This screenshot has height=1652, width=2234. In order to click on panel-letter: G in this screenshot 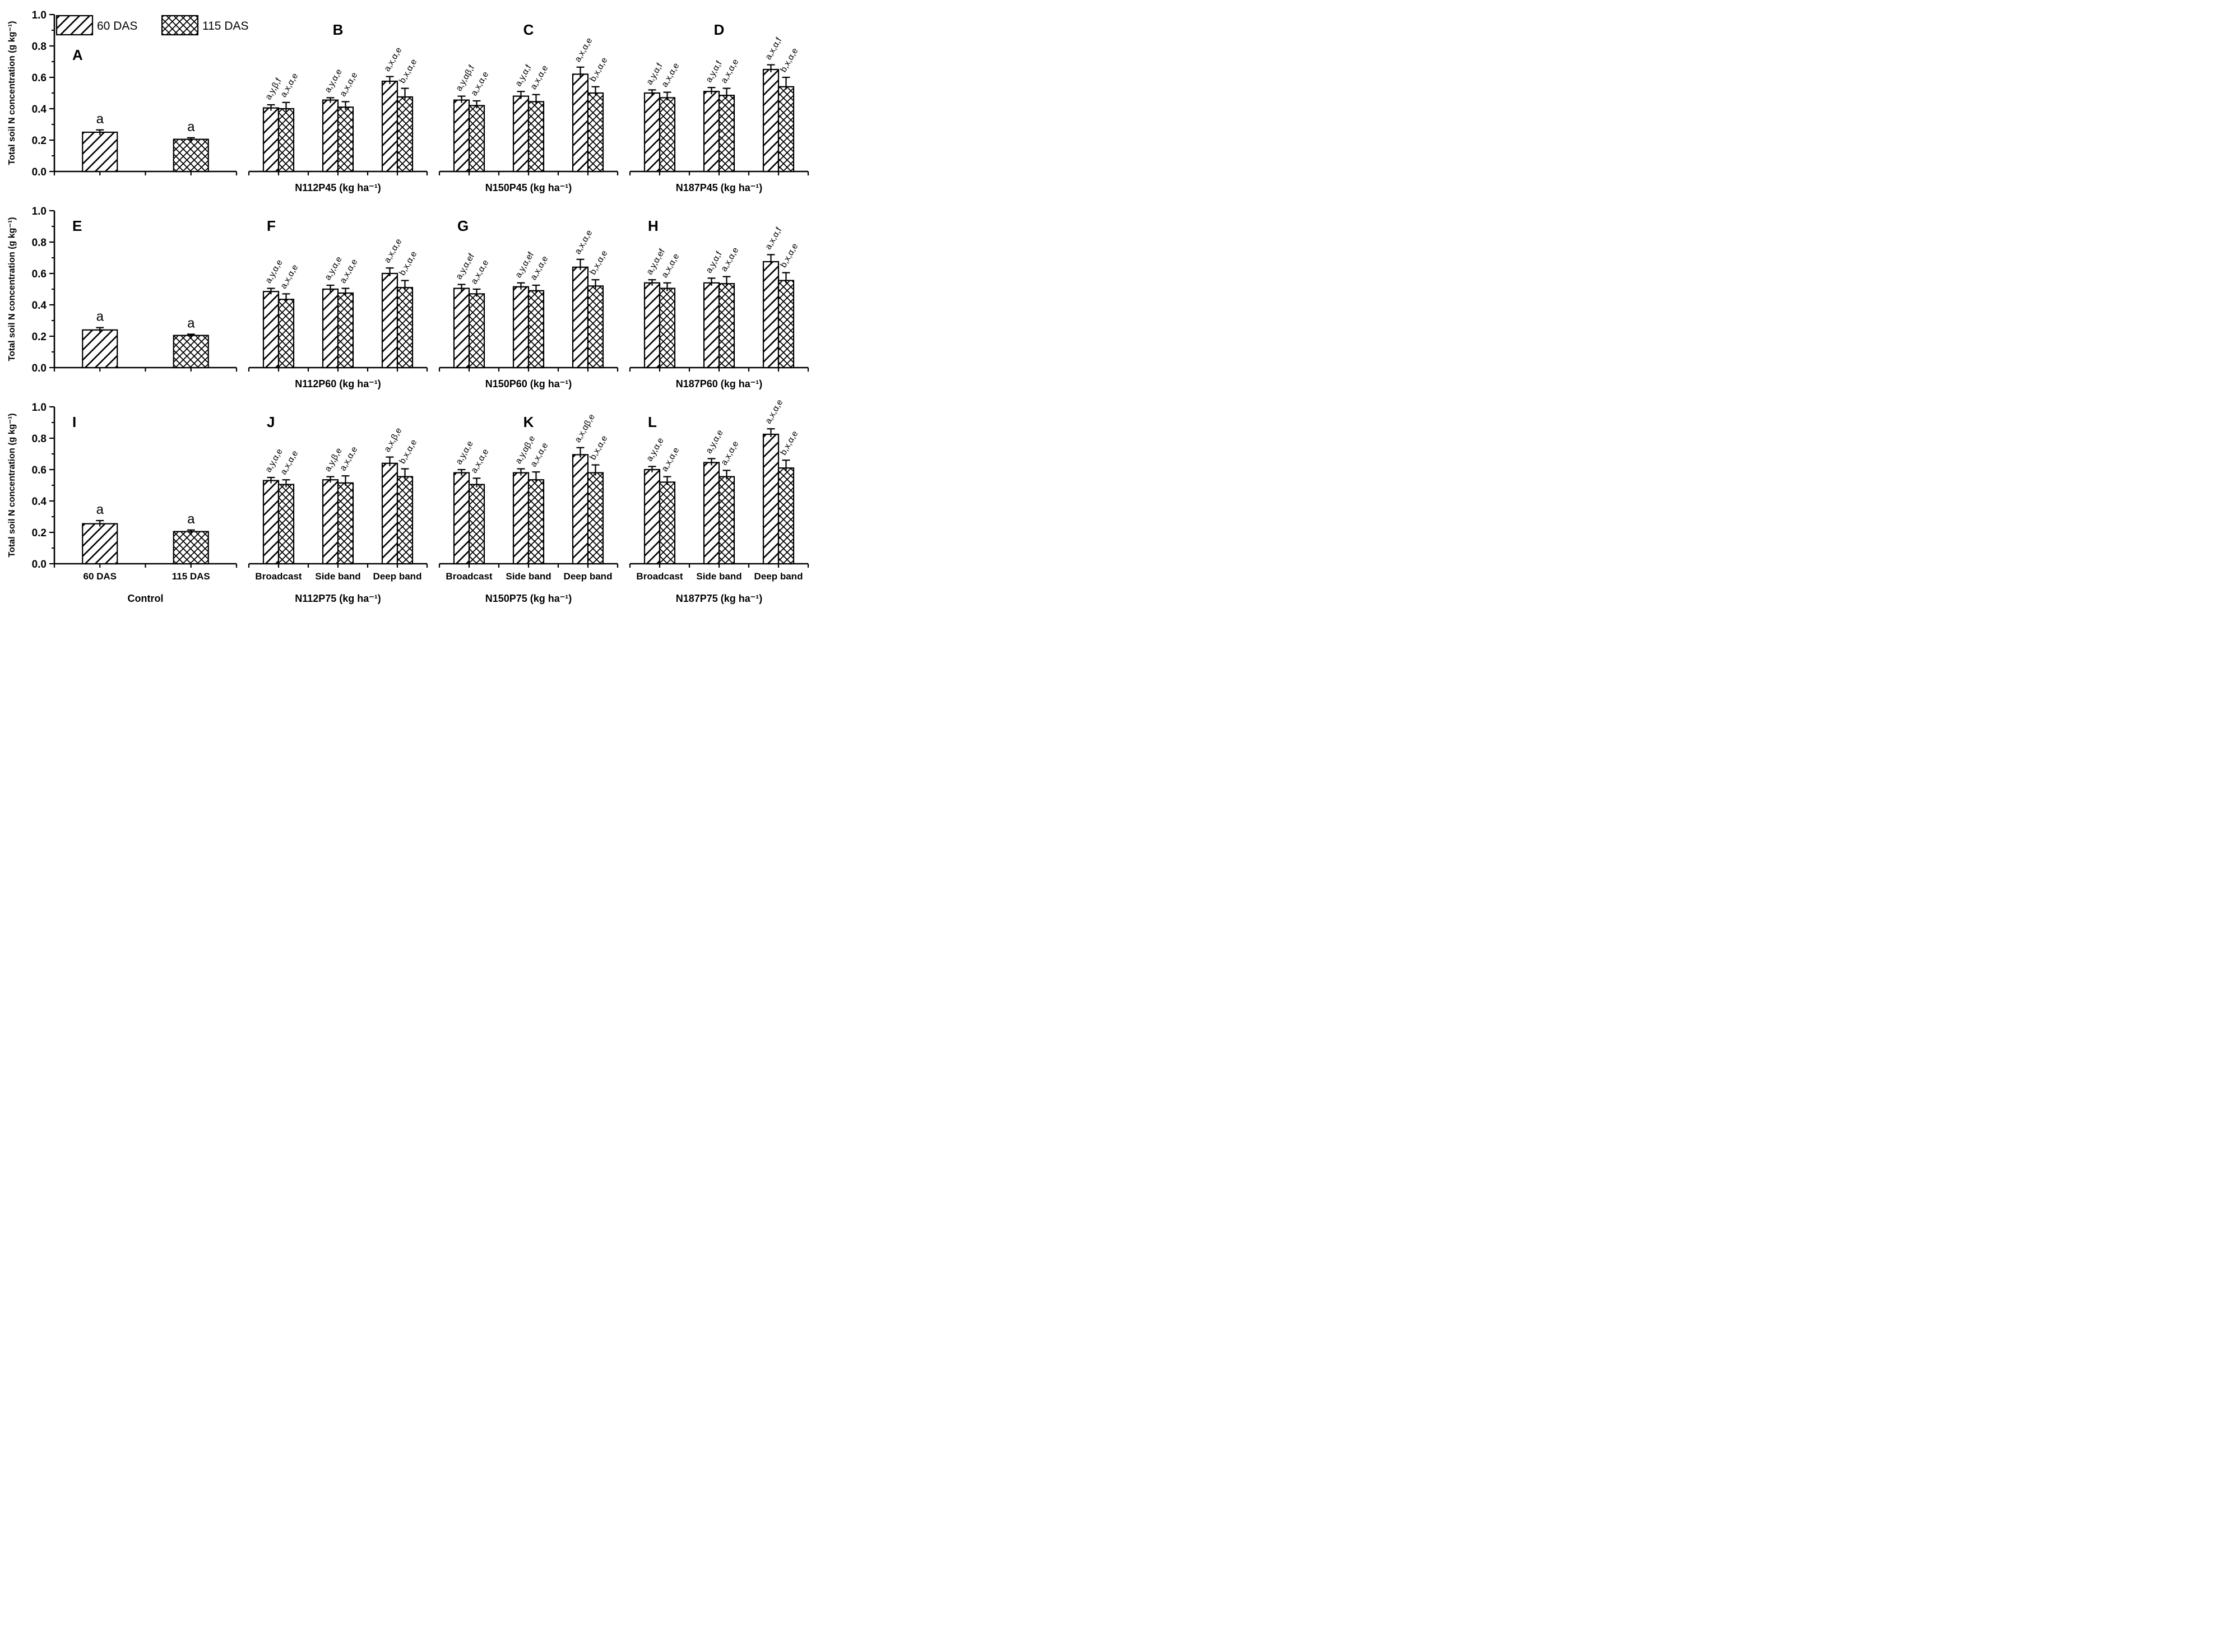, I will do `click(463, 225)`.